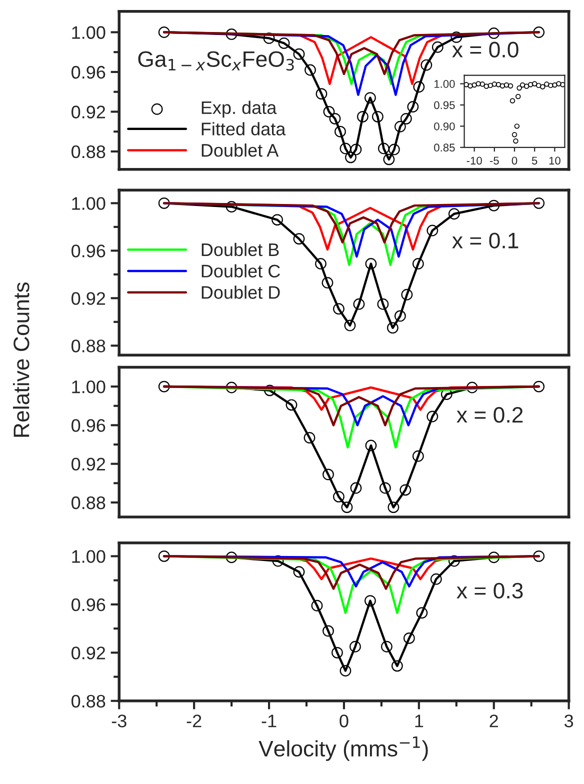 The height and width of the screenshot is (784, 584). Describe the element at coordinates (444, 105) in the screenshot. I see `y-tick-label: 0.95` at that location.